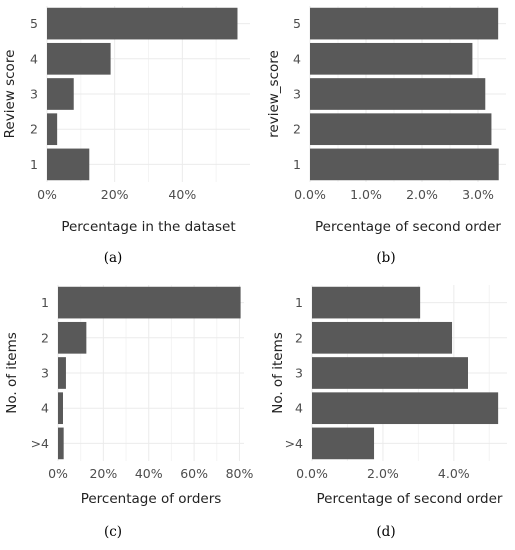 Image resolution: width=515 pixels, height=550 pixels. Describe the element at coordinates (240, 473) in the screenshot. I see `x-tick-label: 80%` at that location.